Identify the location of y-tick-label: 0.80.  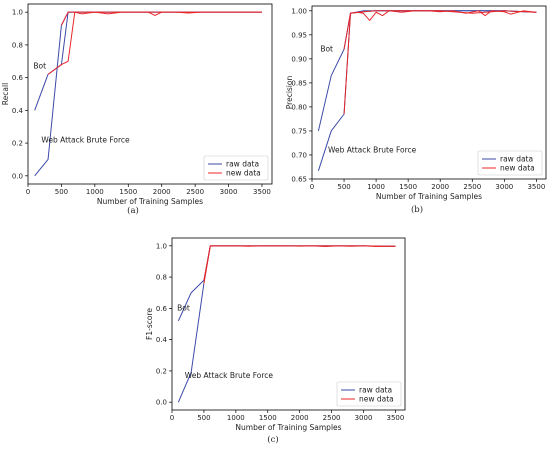
(299, 107).